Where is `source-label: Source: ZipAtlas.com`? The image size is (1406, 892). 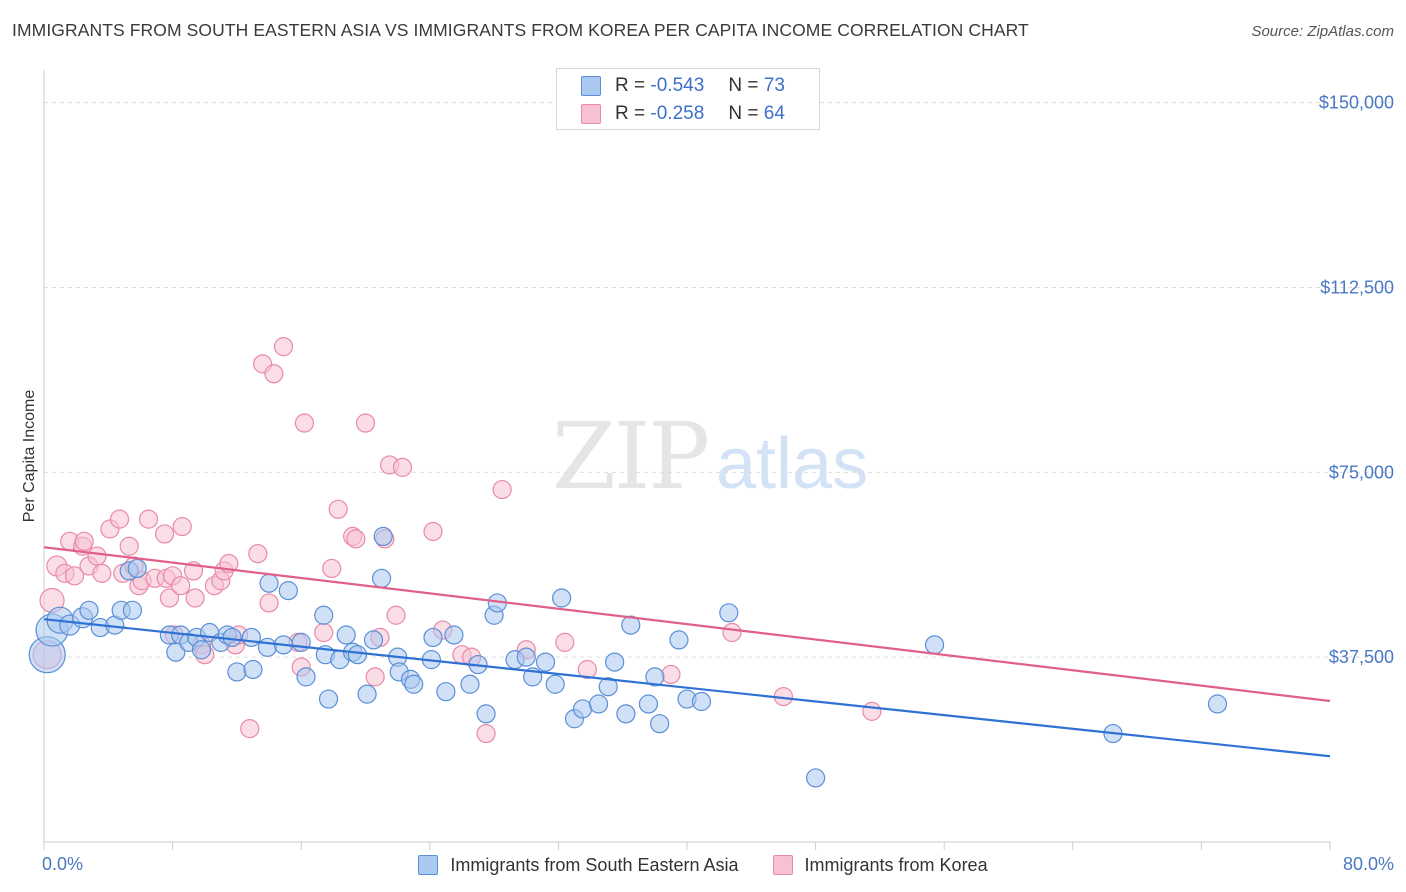
source-label: Source: ZipAtlas.com is located at coordinates (1322, 31).